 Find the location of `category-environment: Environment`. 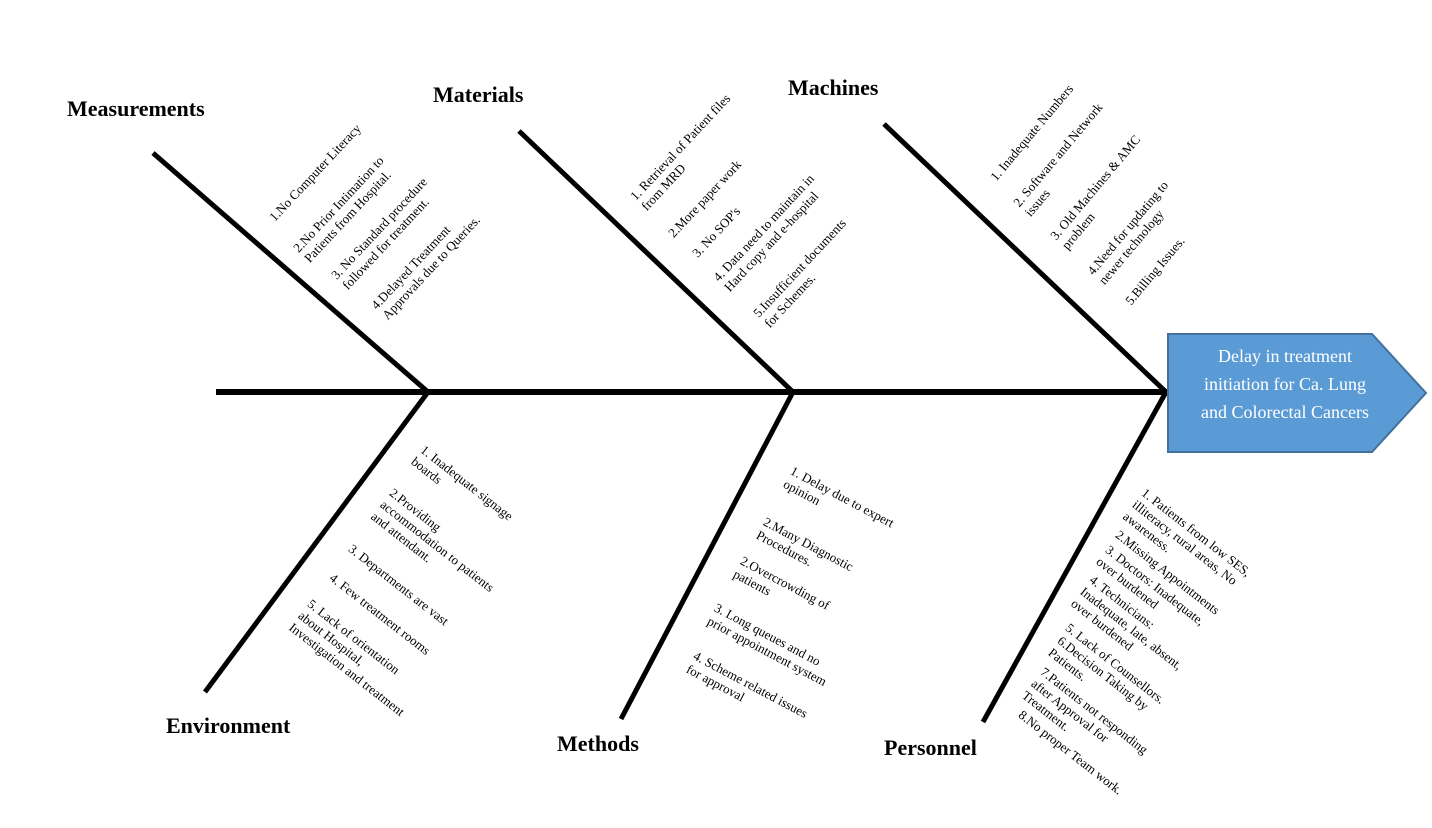

category-environment: Environment is located at coordinates (228, 725).